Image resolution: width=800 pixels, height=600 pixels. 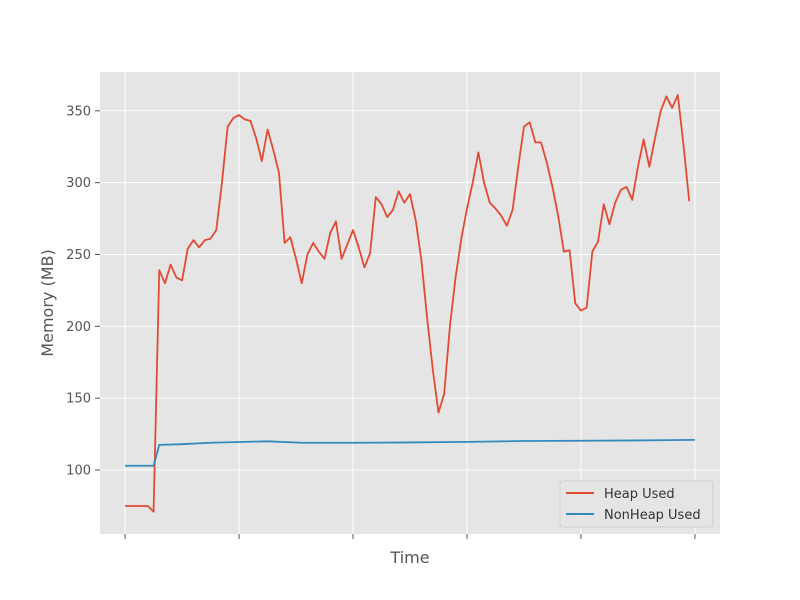 What do you see at coordinates (410, 452) in the screenshot?
I see `series-line-nonheap-used` at bounding box center [410, 452].